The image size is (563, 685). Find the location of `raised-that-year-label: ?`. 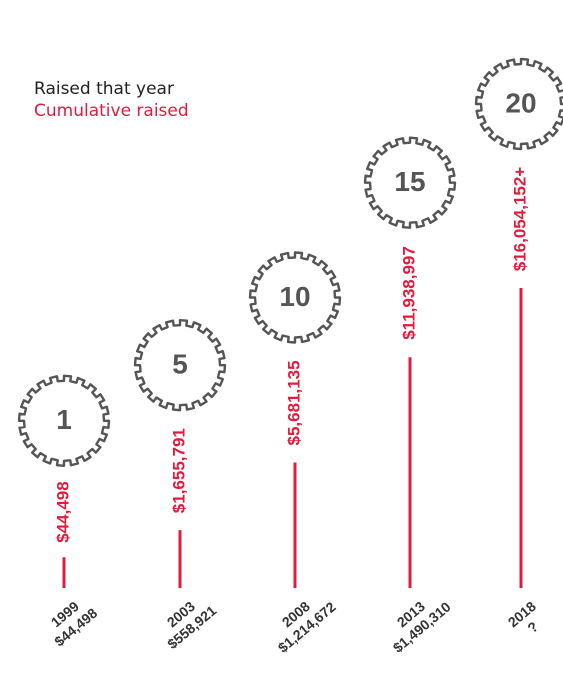

raised-that-year-label: ? is located at coordinates (532, 627).